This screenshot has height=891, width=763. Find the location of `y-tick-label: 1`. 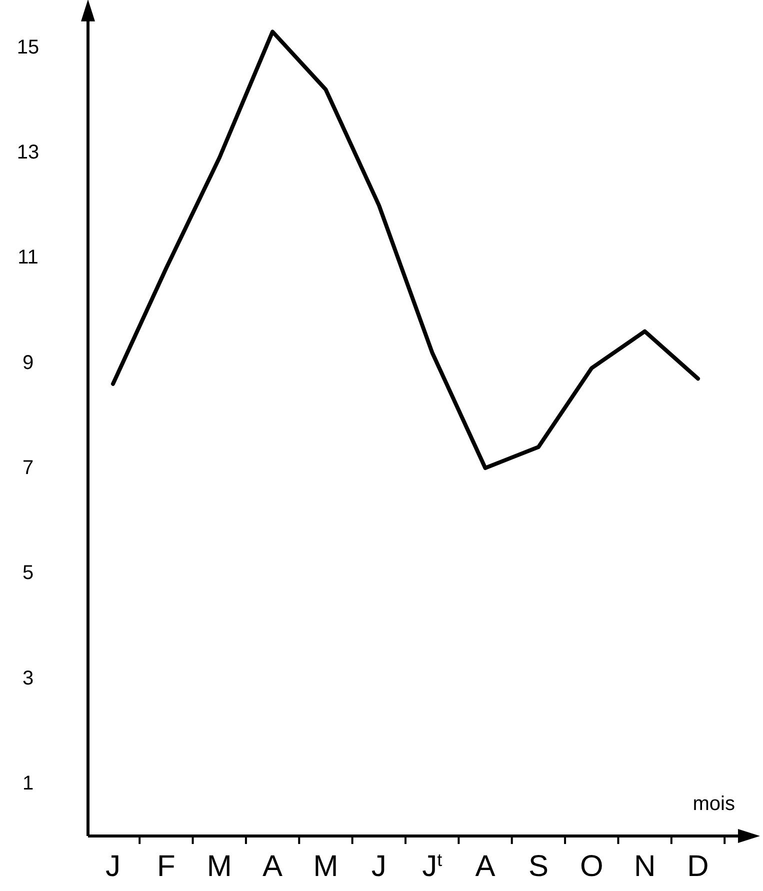

y-tick-label: 1 is located at coordinates (28, 783).